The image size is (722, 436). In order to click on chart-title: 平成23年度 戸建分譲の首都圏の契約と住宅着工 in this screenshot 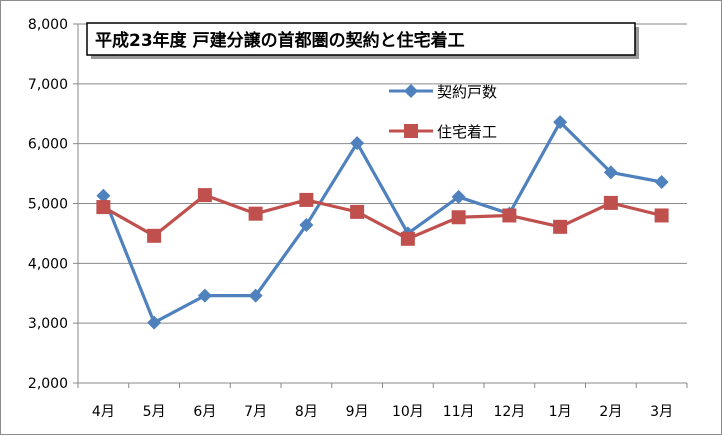, I will do `click(280, 40)`.